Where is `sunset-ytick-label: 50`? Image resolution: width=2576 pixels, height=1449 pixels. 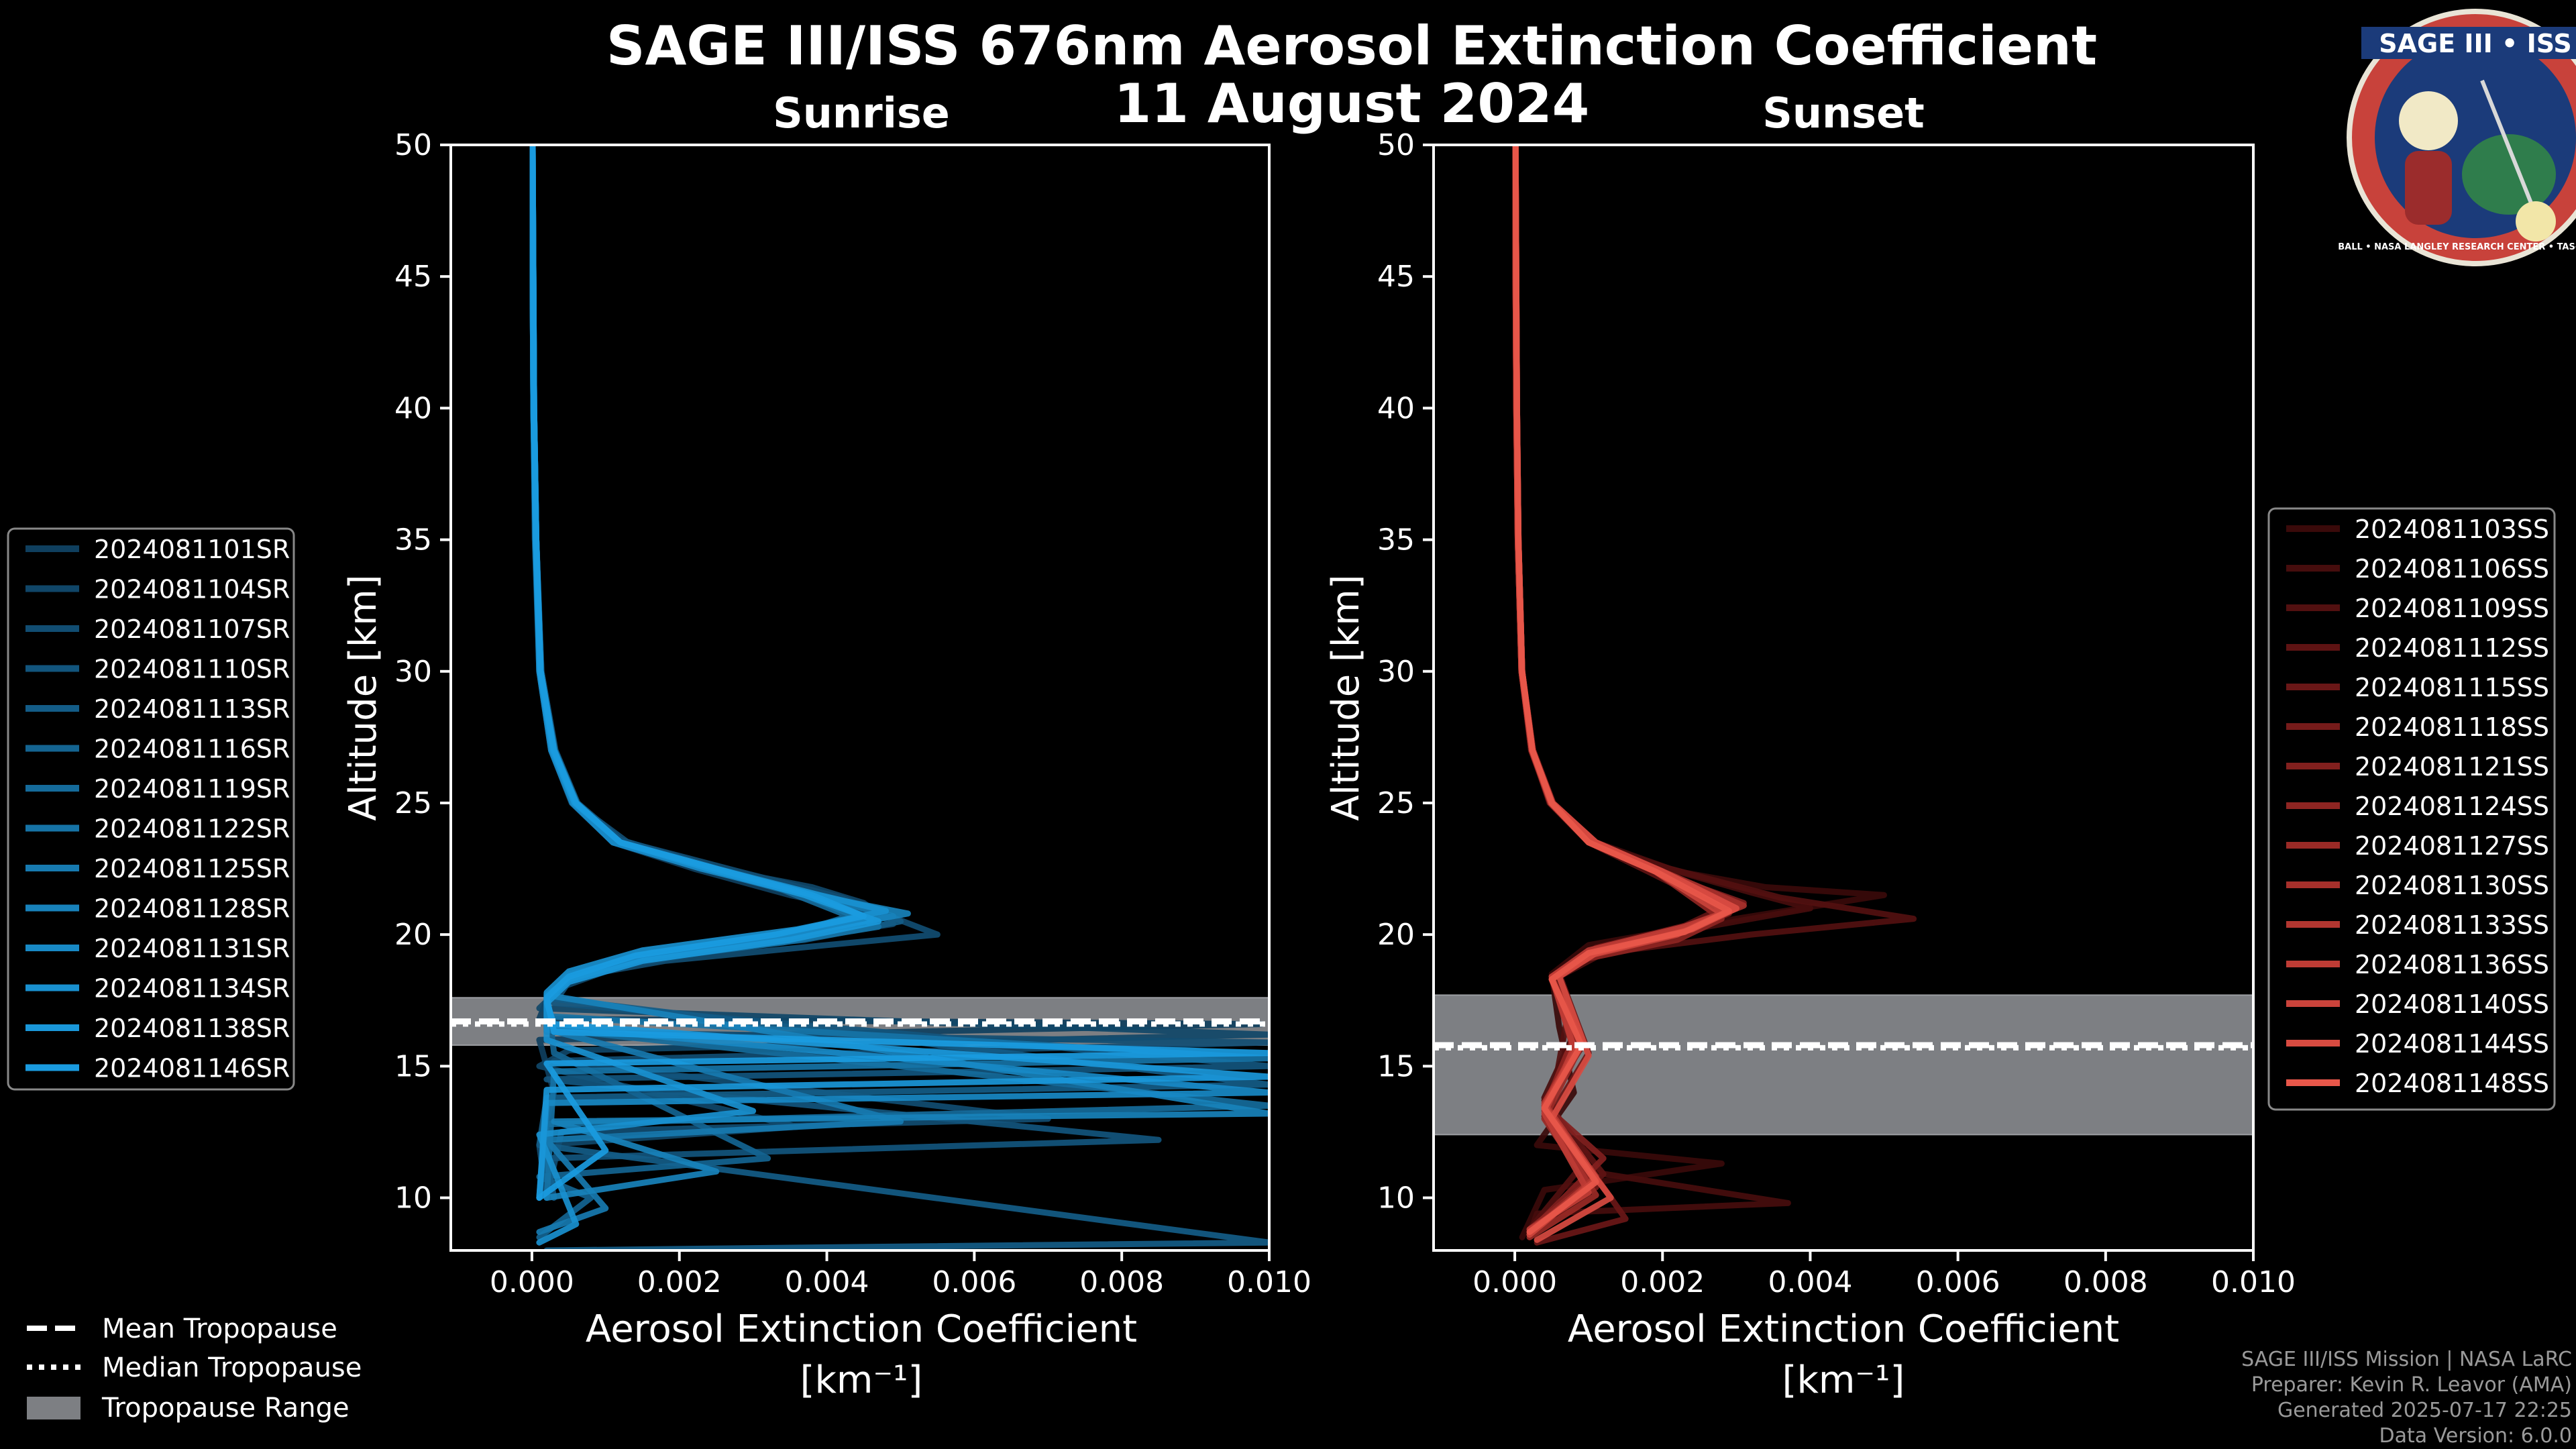 sunset-ytick-label: 50 is located at coordinates (1396, 145).